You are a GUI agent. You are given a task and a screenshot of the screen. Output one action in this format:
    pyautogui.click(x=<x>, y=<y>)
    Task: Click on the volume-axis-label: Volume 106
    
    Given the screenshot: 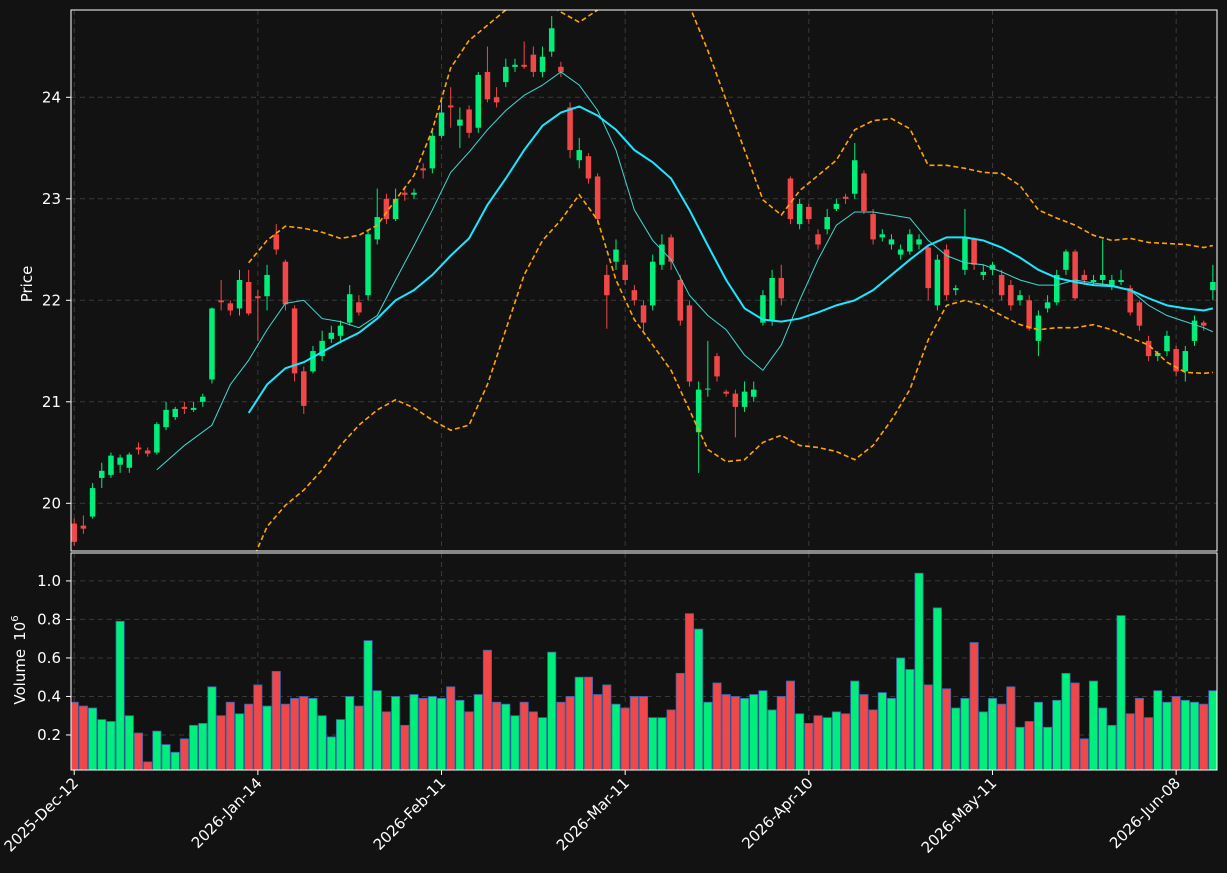 What is the action you would take?
    pyautogui.click(x=19, y=659)
    